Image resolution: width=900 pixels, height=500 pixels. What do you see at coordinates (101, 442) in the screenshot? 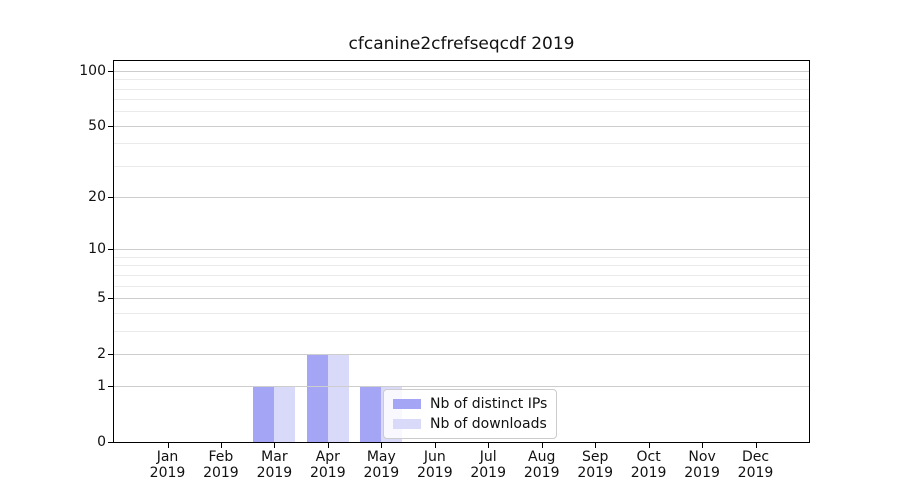
I see `y-tick-label: 0` at bounding box center [101, 442].